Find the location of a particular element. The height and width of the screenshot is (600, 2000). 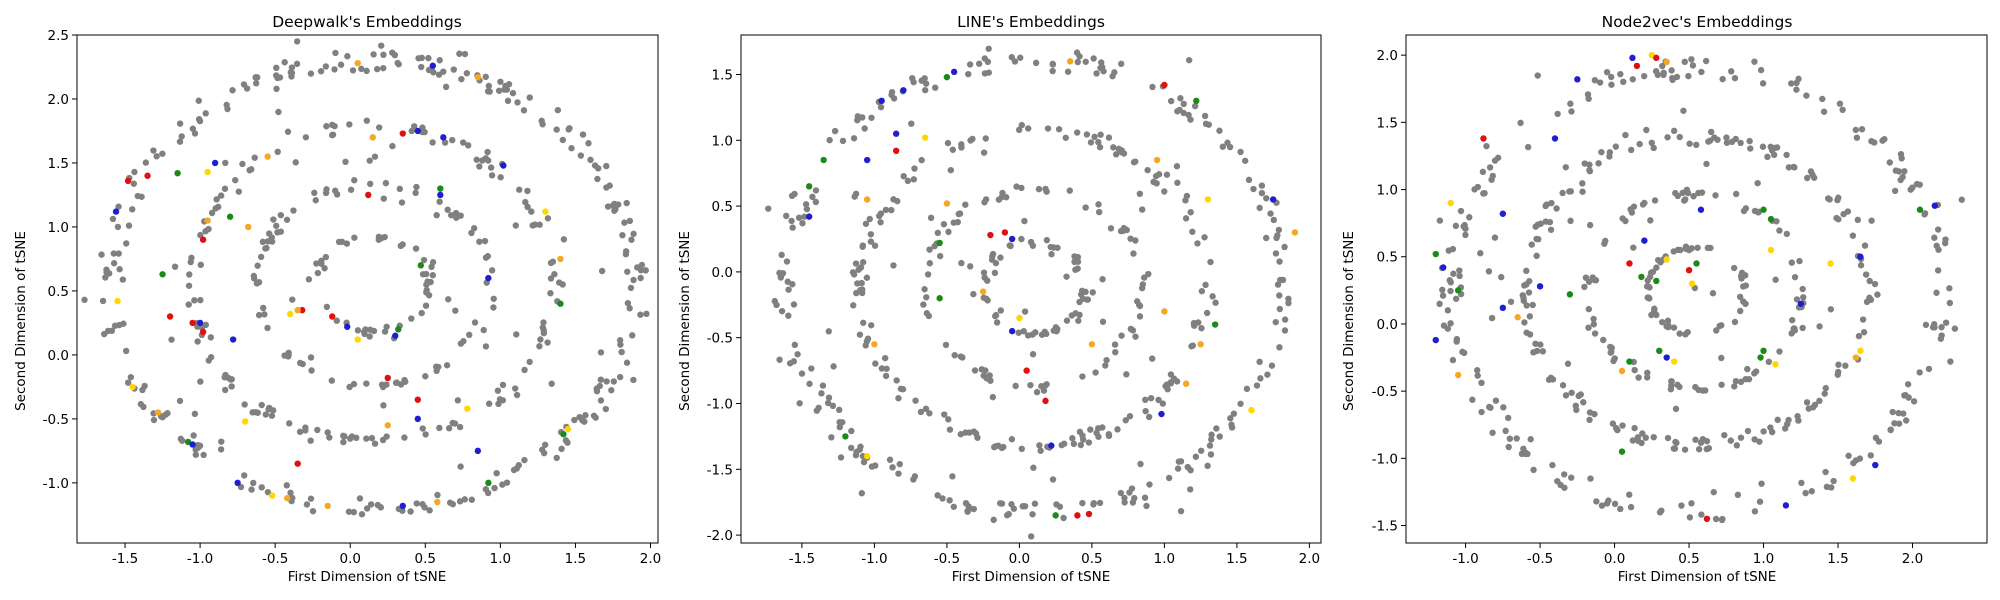

y-tick-label: -1.0 is located at coordinates (56, 484).